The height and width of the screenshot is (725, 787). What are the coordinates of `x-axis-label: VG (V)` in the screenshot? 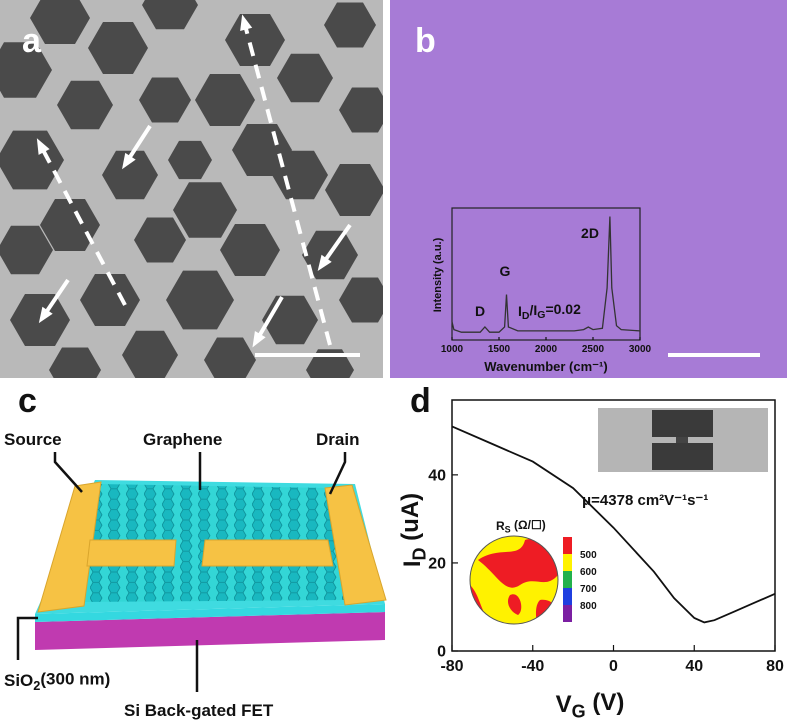 It's located at (590, 705).